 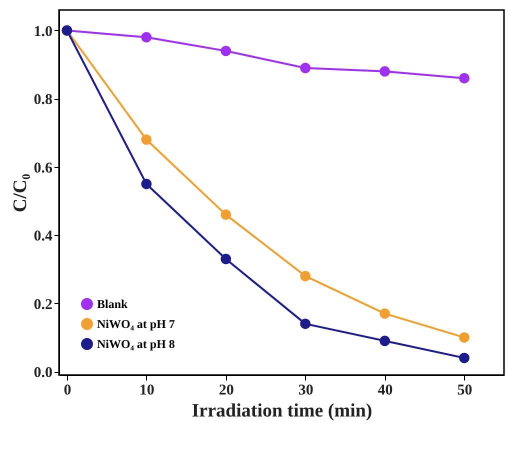 I want to click on y-tick-label: 0.4, so click(x=43, y=236).